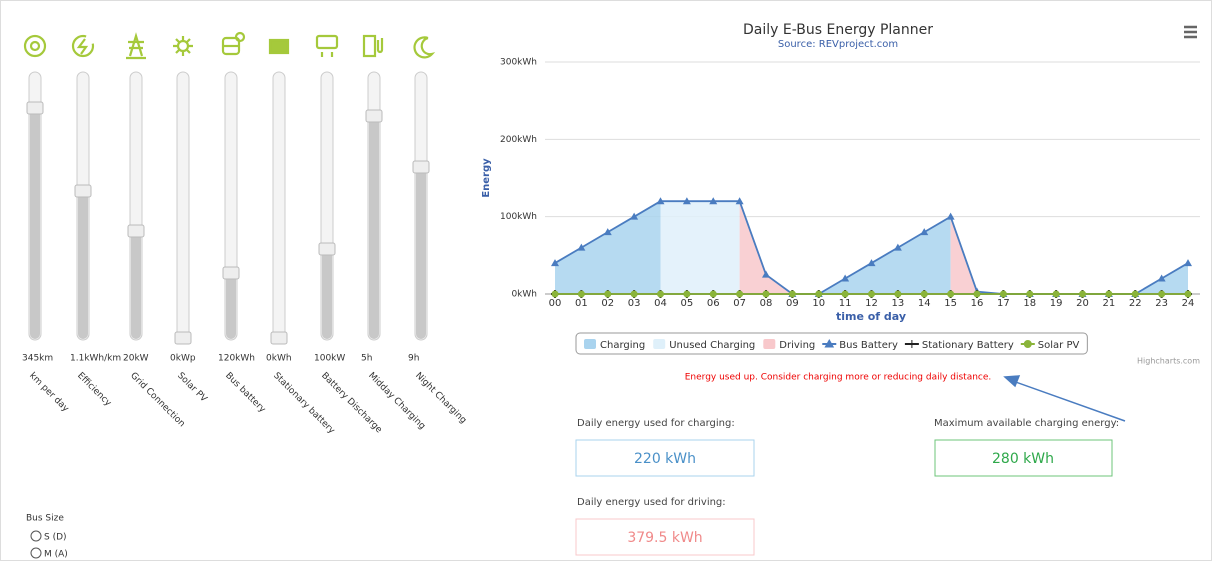  What do you see at coordinates (183, 46) in the screenshot?
I see `sun-icon` at bounding box center [183, 46].